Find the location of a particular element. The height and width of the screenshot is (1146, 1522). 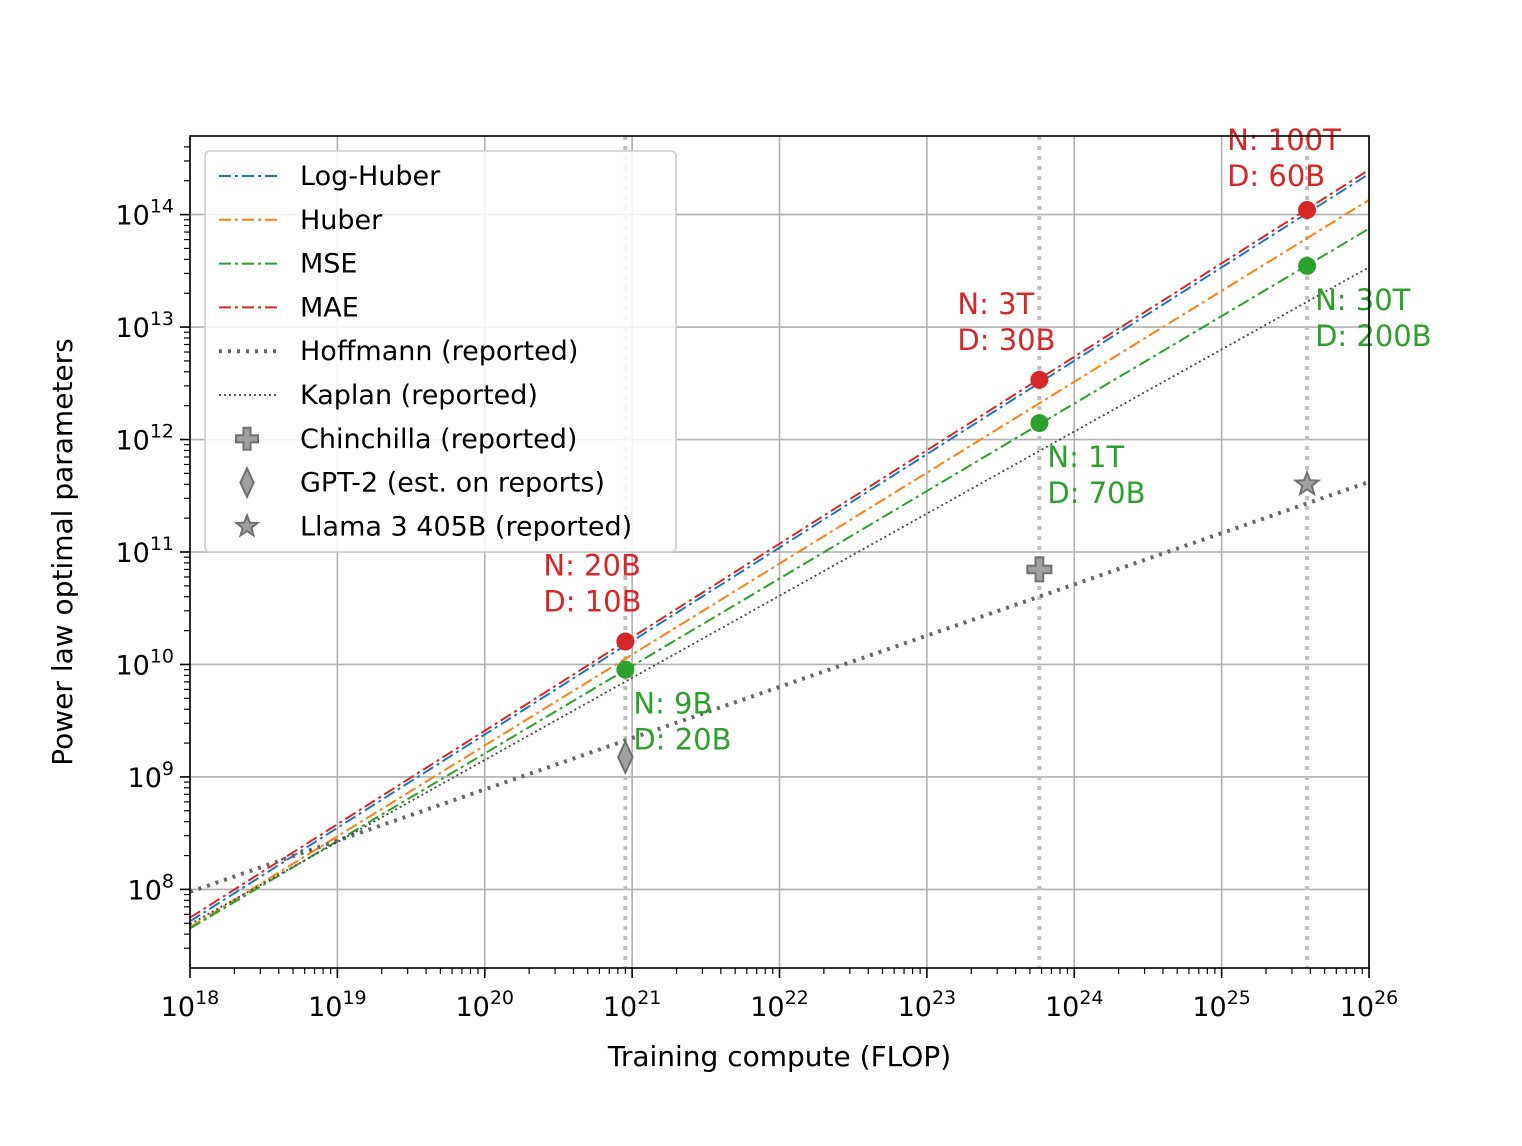

y-tick-label: 10¹² is located at coordinates (144, 439).